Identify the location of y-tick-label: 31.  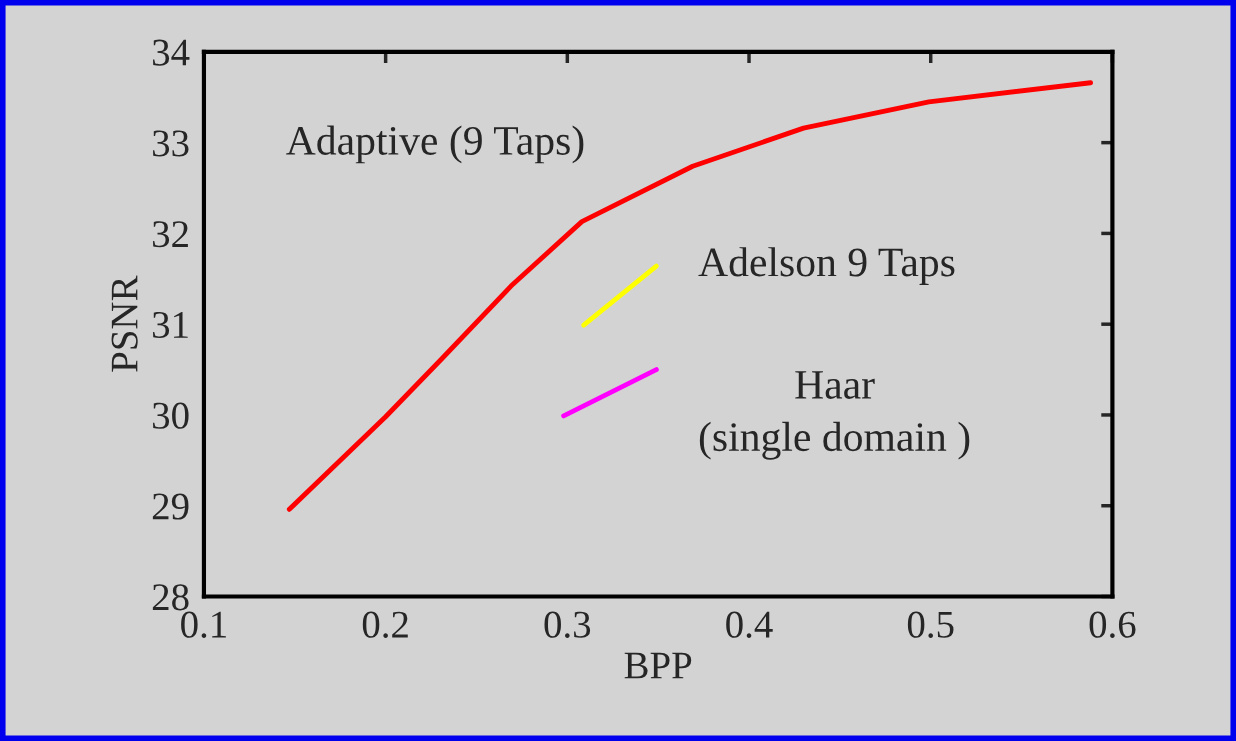
(170, 325).